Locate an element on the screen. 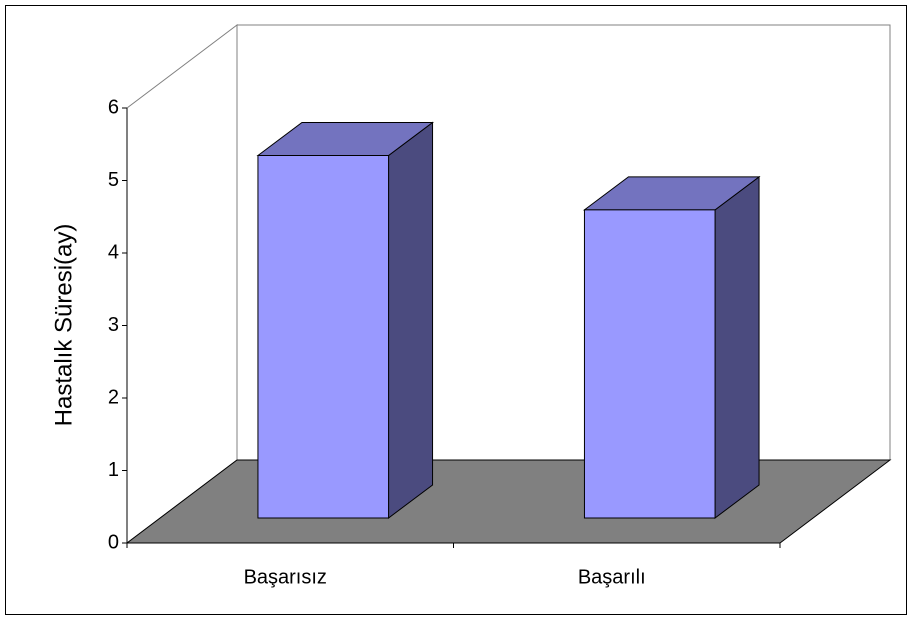  y-tick-label: 1 is located at coordinates (113, 470).